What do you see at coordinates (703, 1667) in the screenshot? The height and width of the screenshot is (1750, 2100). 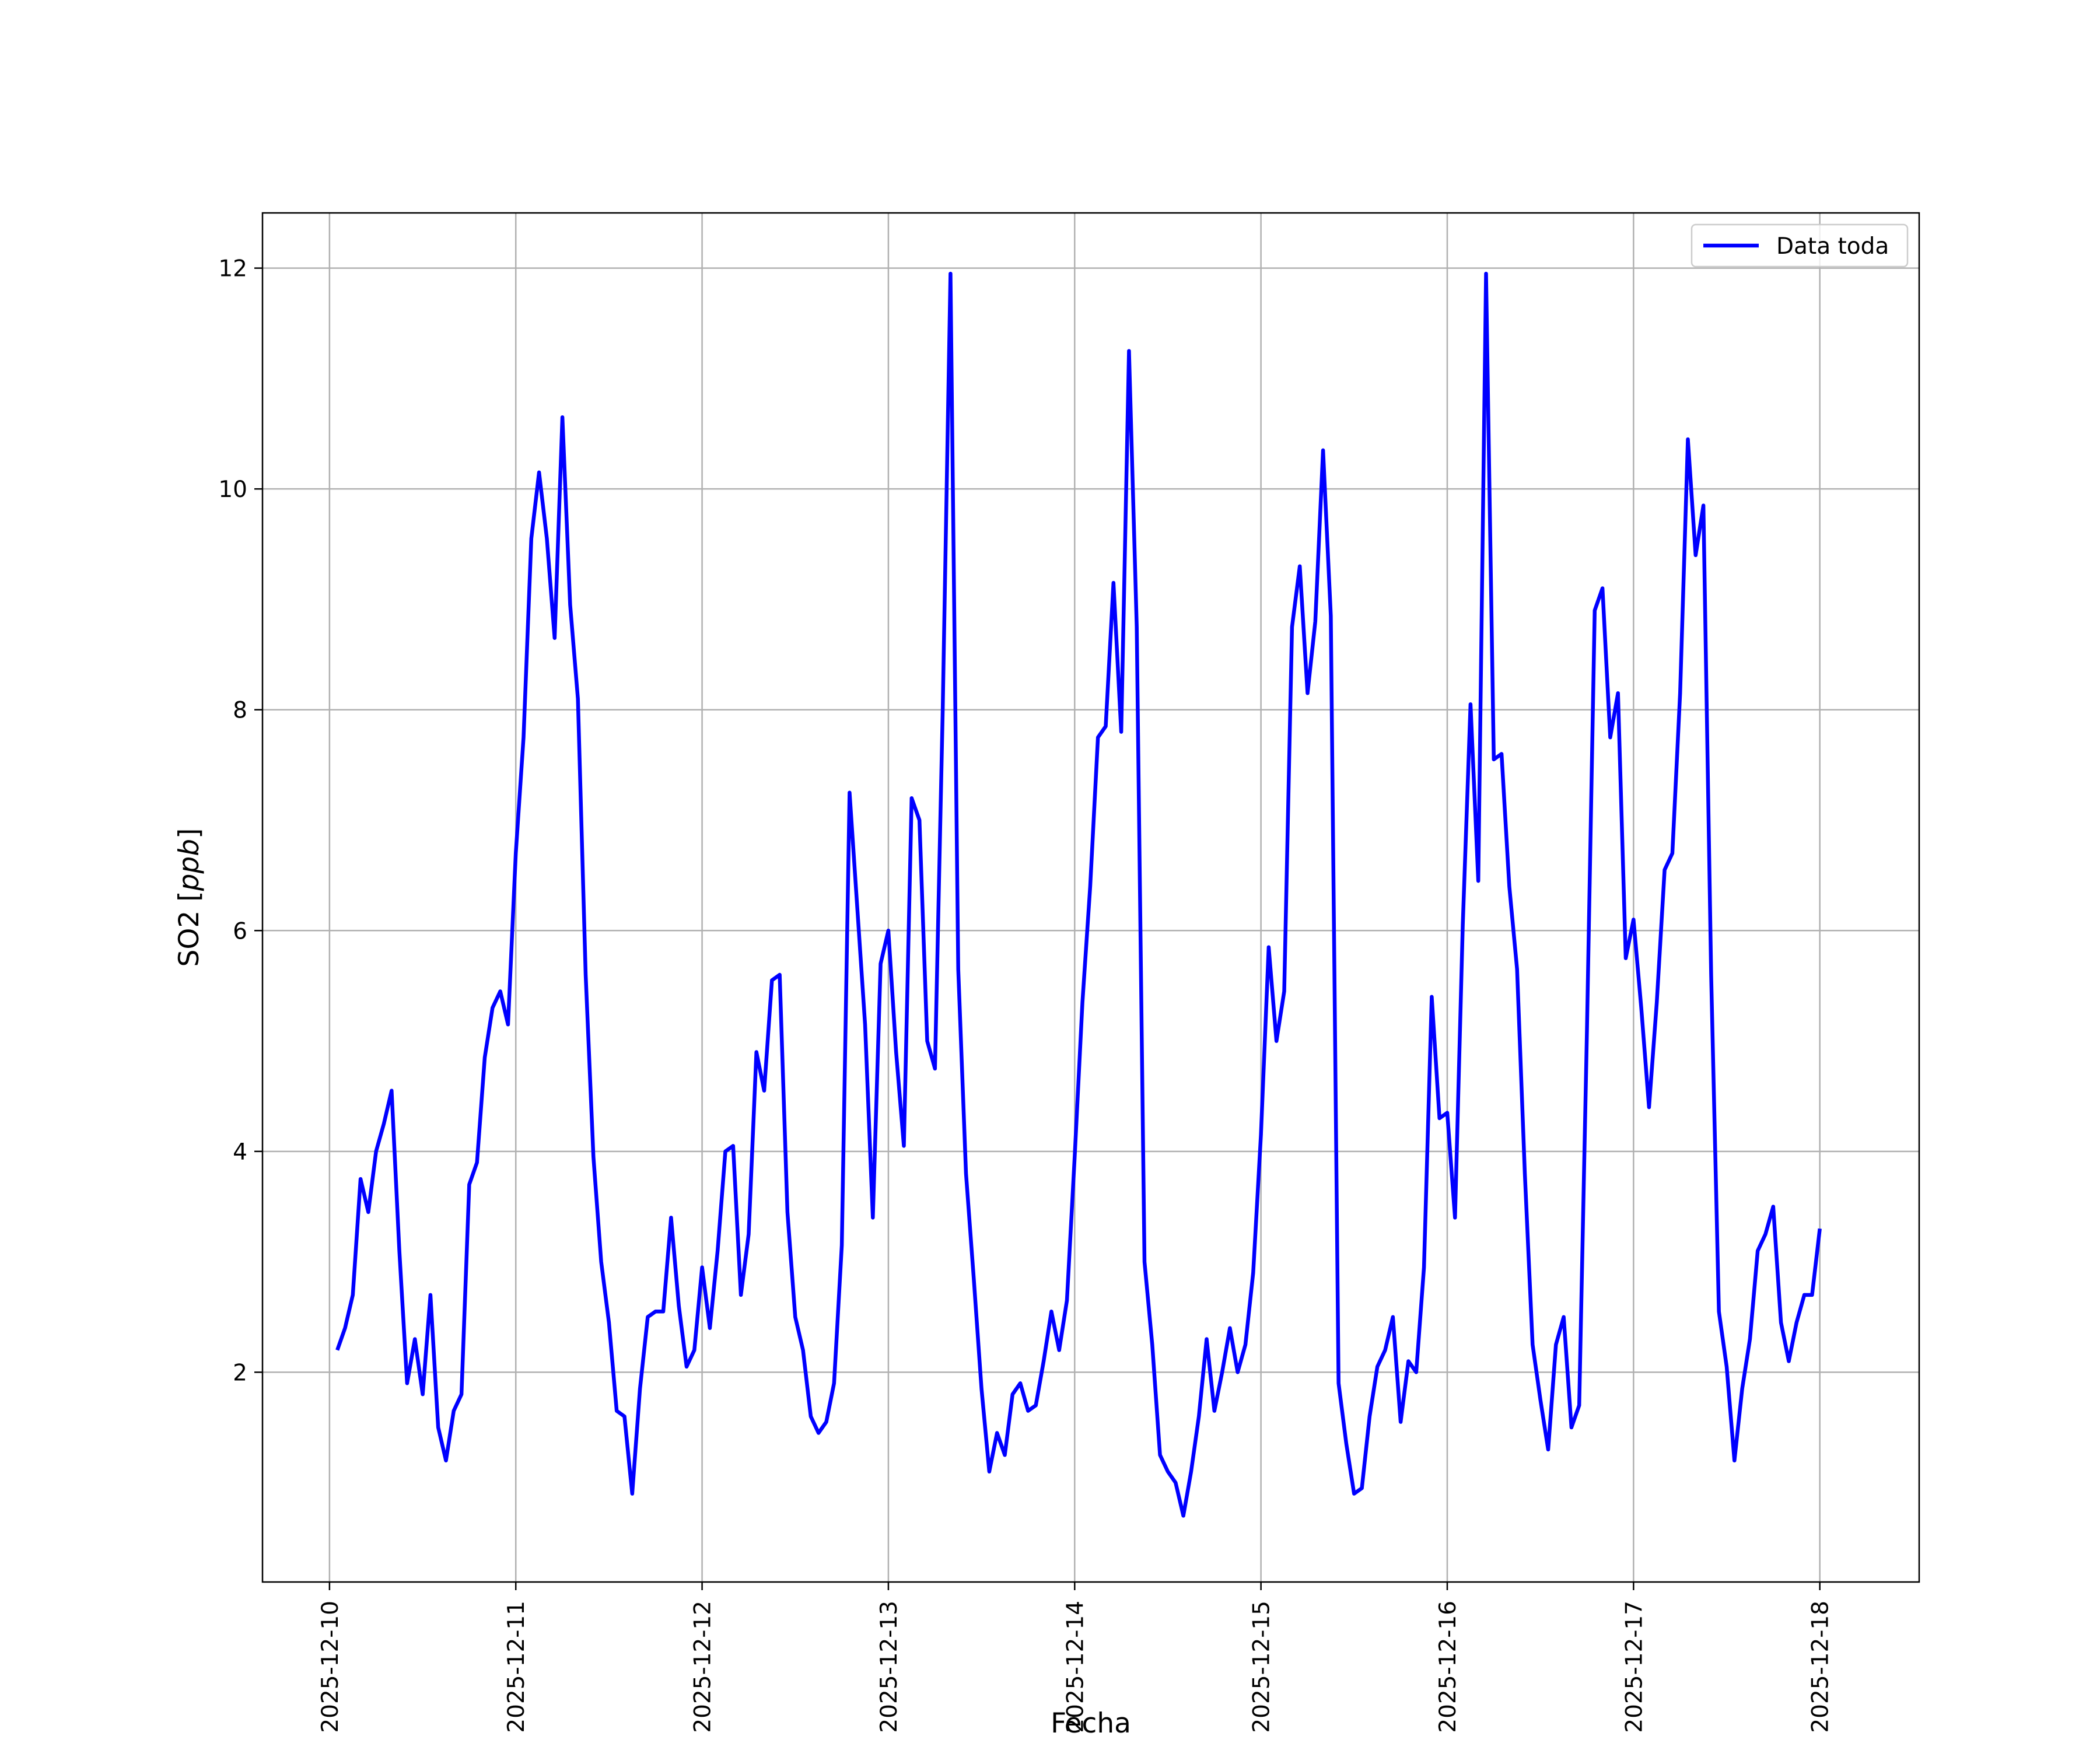 I see `x-tick-label: 2025-12-12` at bounding box center [703, 1667].